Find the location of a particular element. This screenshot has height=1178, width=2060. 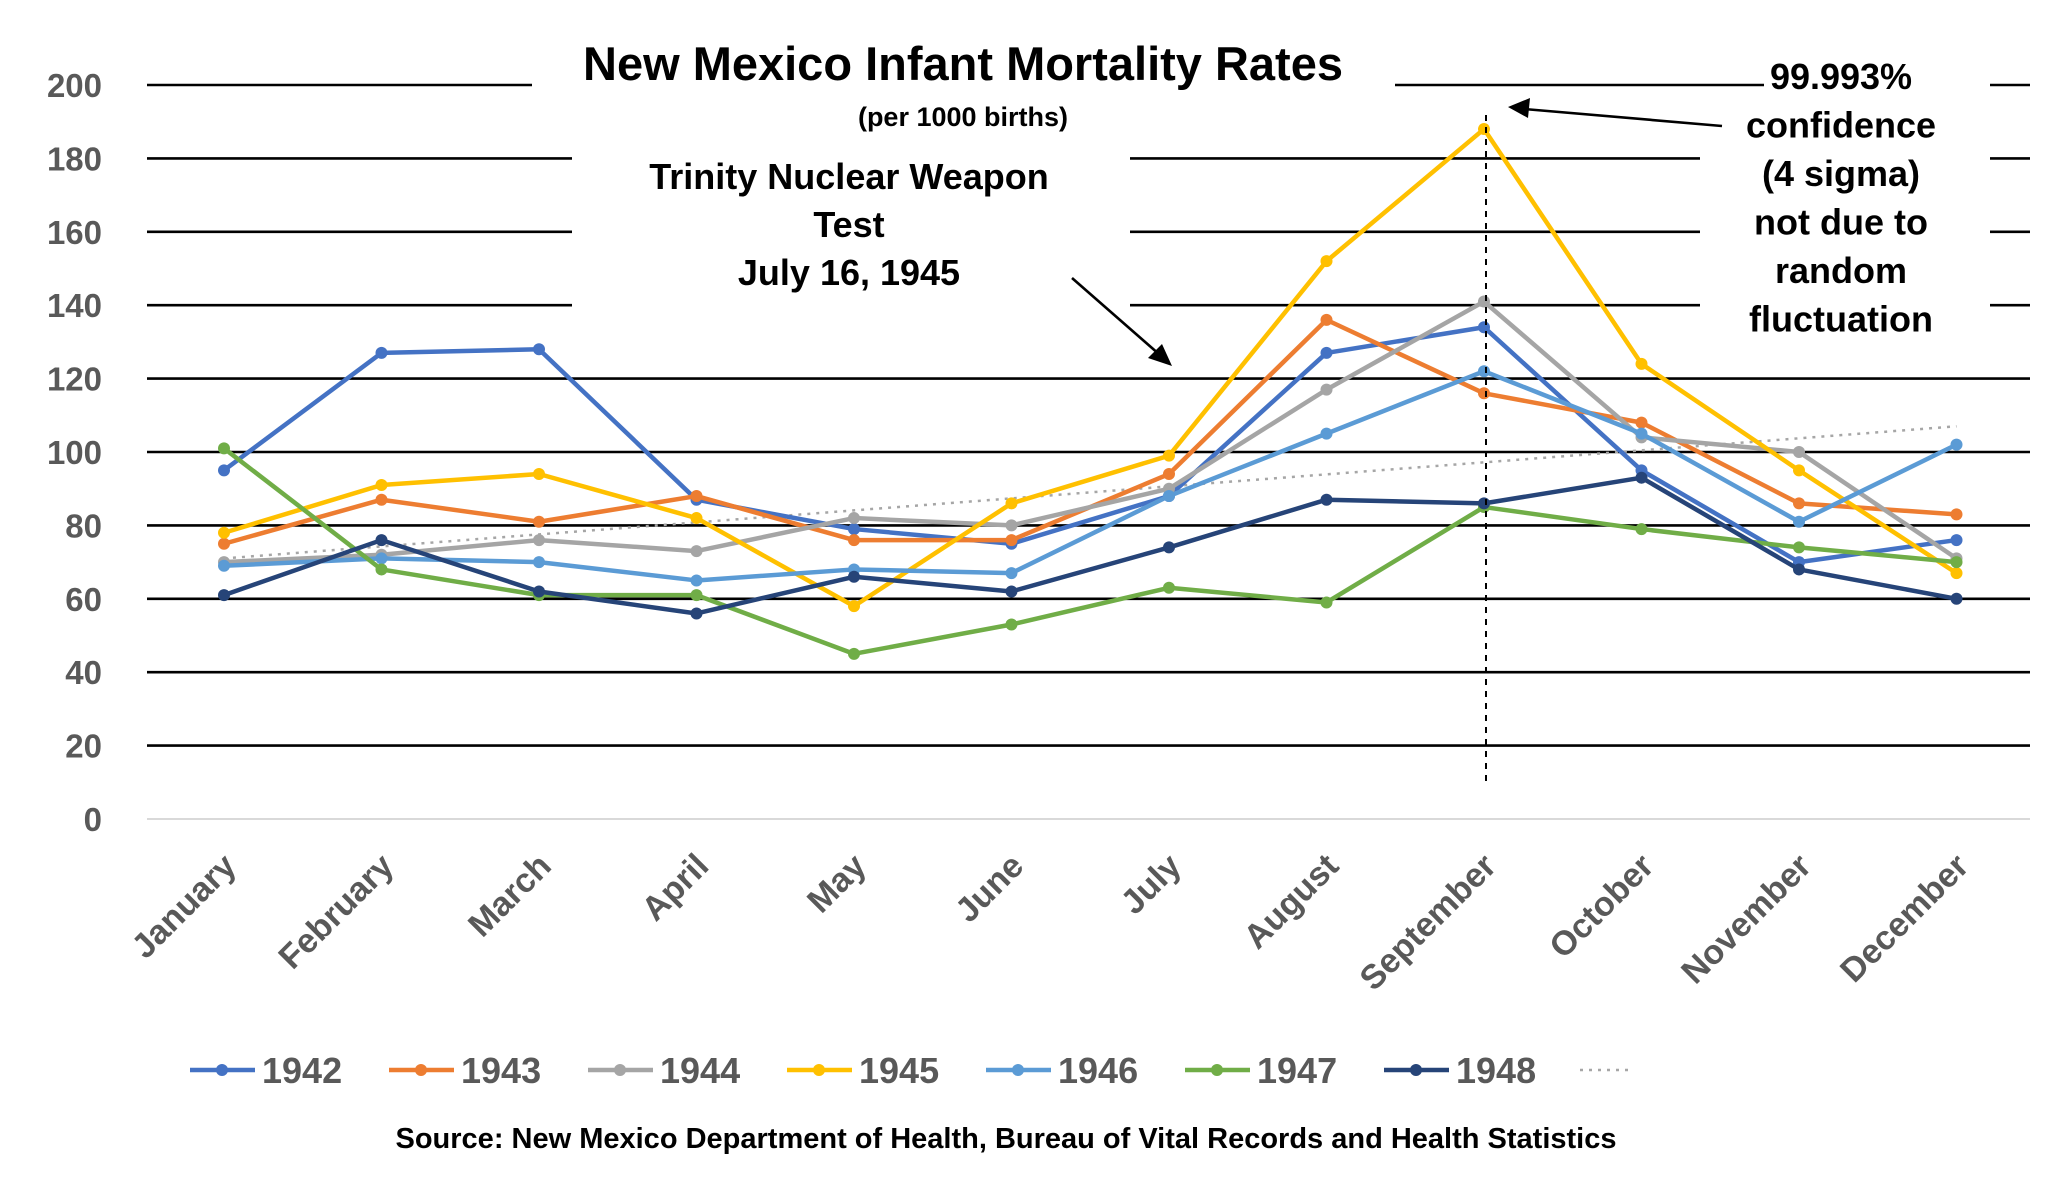

y-tick-label: 180 is located at coordinates (74, 158).